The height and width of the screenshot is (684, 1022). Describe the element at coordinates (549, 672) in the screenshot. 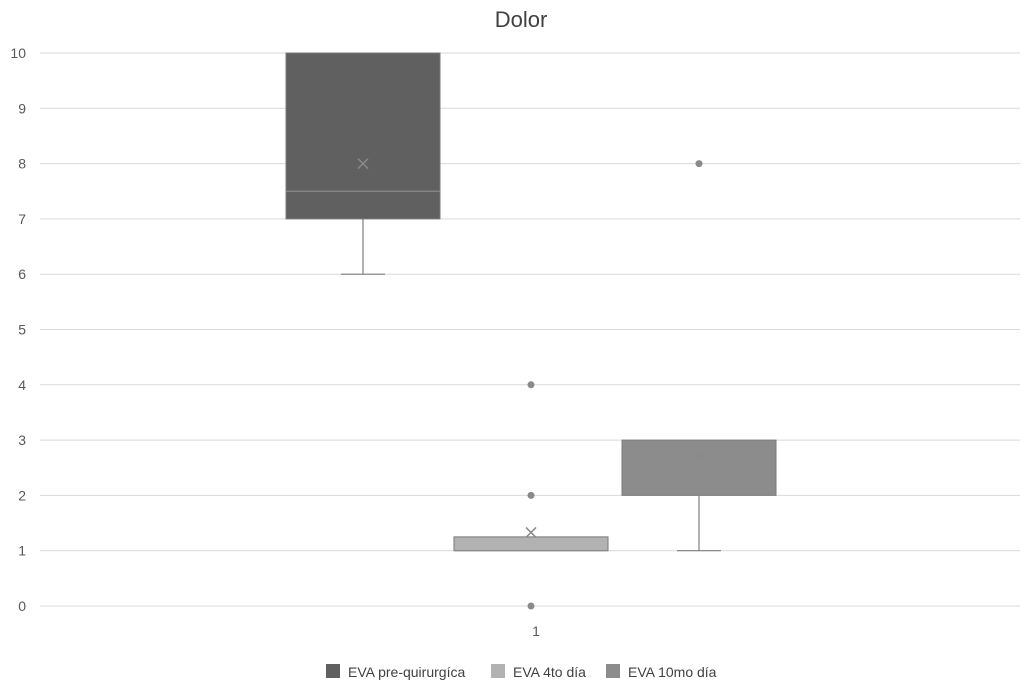

I see `legend-label: EVA 4to día` at that location.